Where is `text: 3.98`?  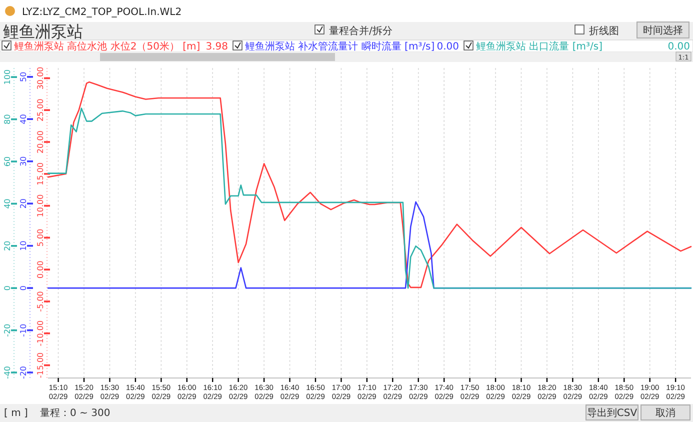
text: 3.98 is located at coordinates (217, 47).